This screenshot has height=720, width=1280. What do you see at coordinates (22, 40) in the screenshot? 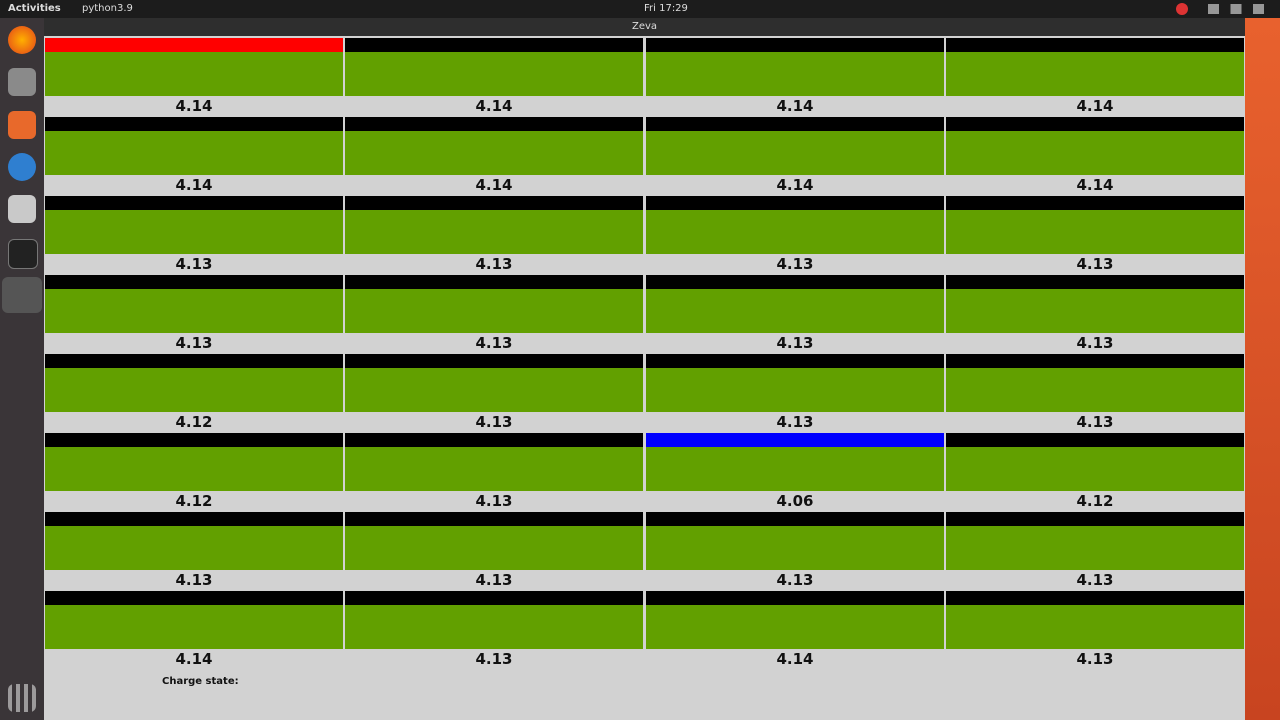
I see `firefox-icon` at bounding box center [22, 40].